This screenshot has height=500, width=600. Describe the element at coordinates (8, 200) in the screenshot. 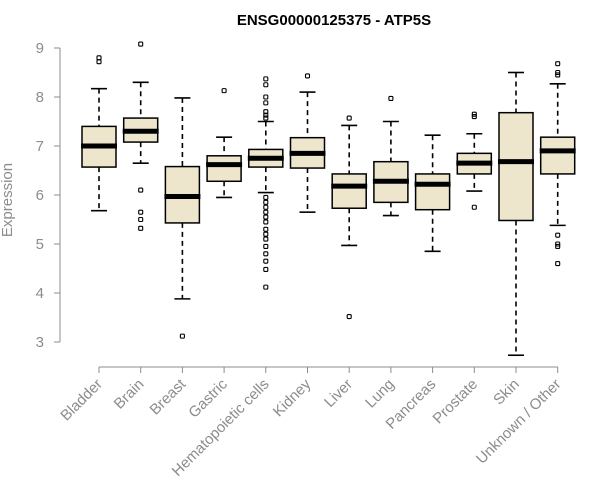

I see `y-axis-label: Expression` at that location.